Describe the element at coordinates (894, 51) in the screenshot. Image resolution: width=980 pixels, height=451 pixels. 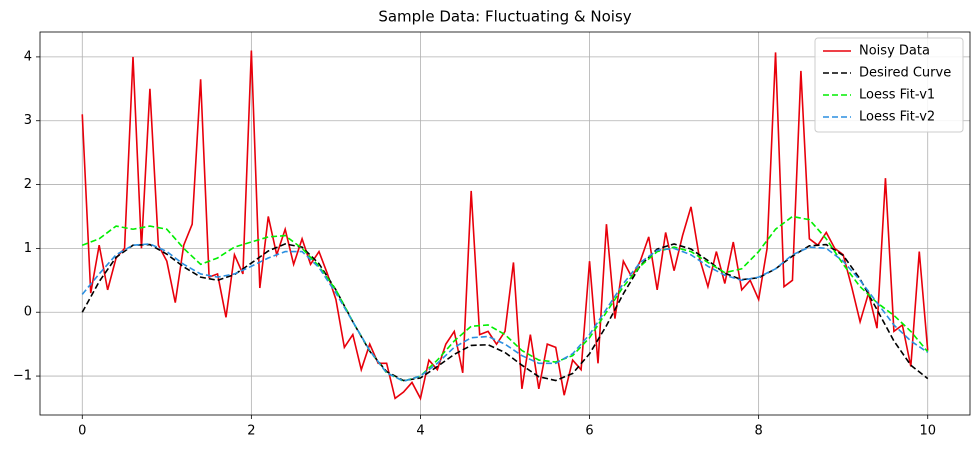
I see `legend-label: Noisy Data` at that location.